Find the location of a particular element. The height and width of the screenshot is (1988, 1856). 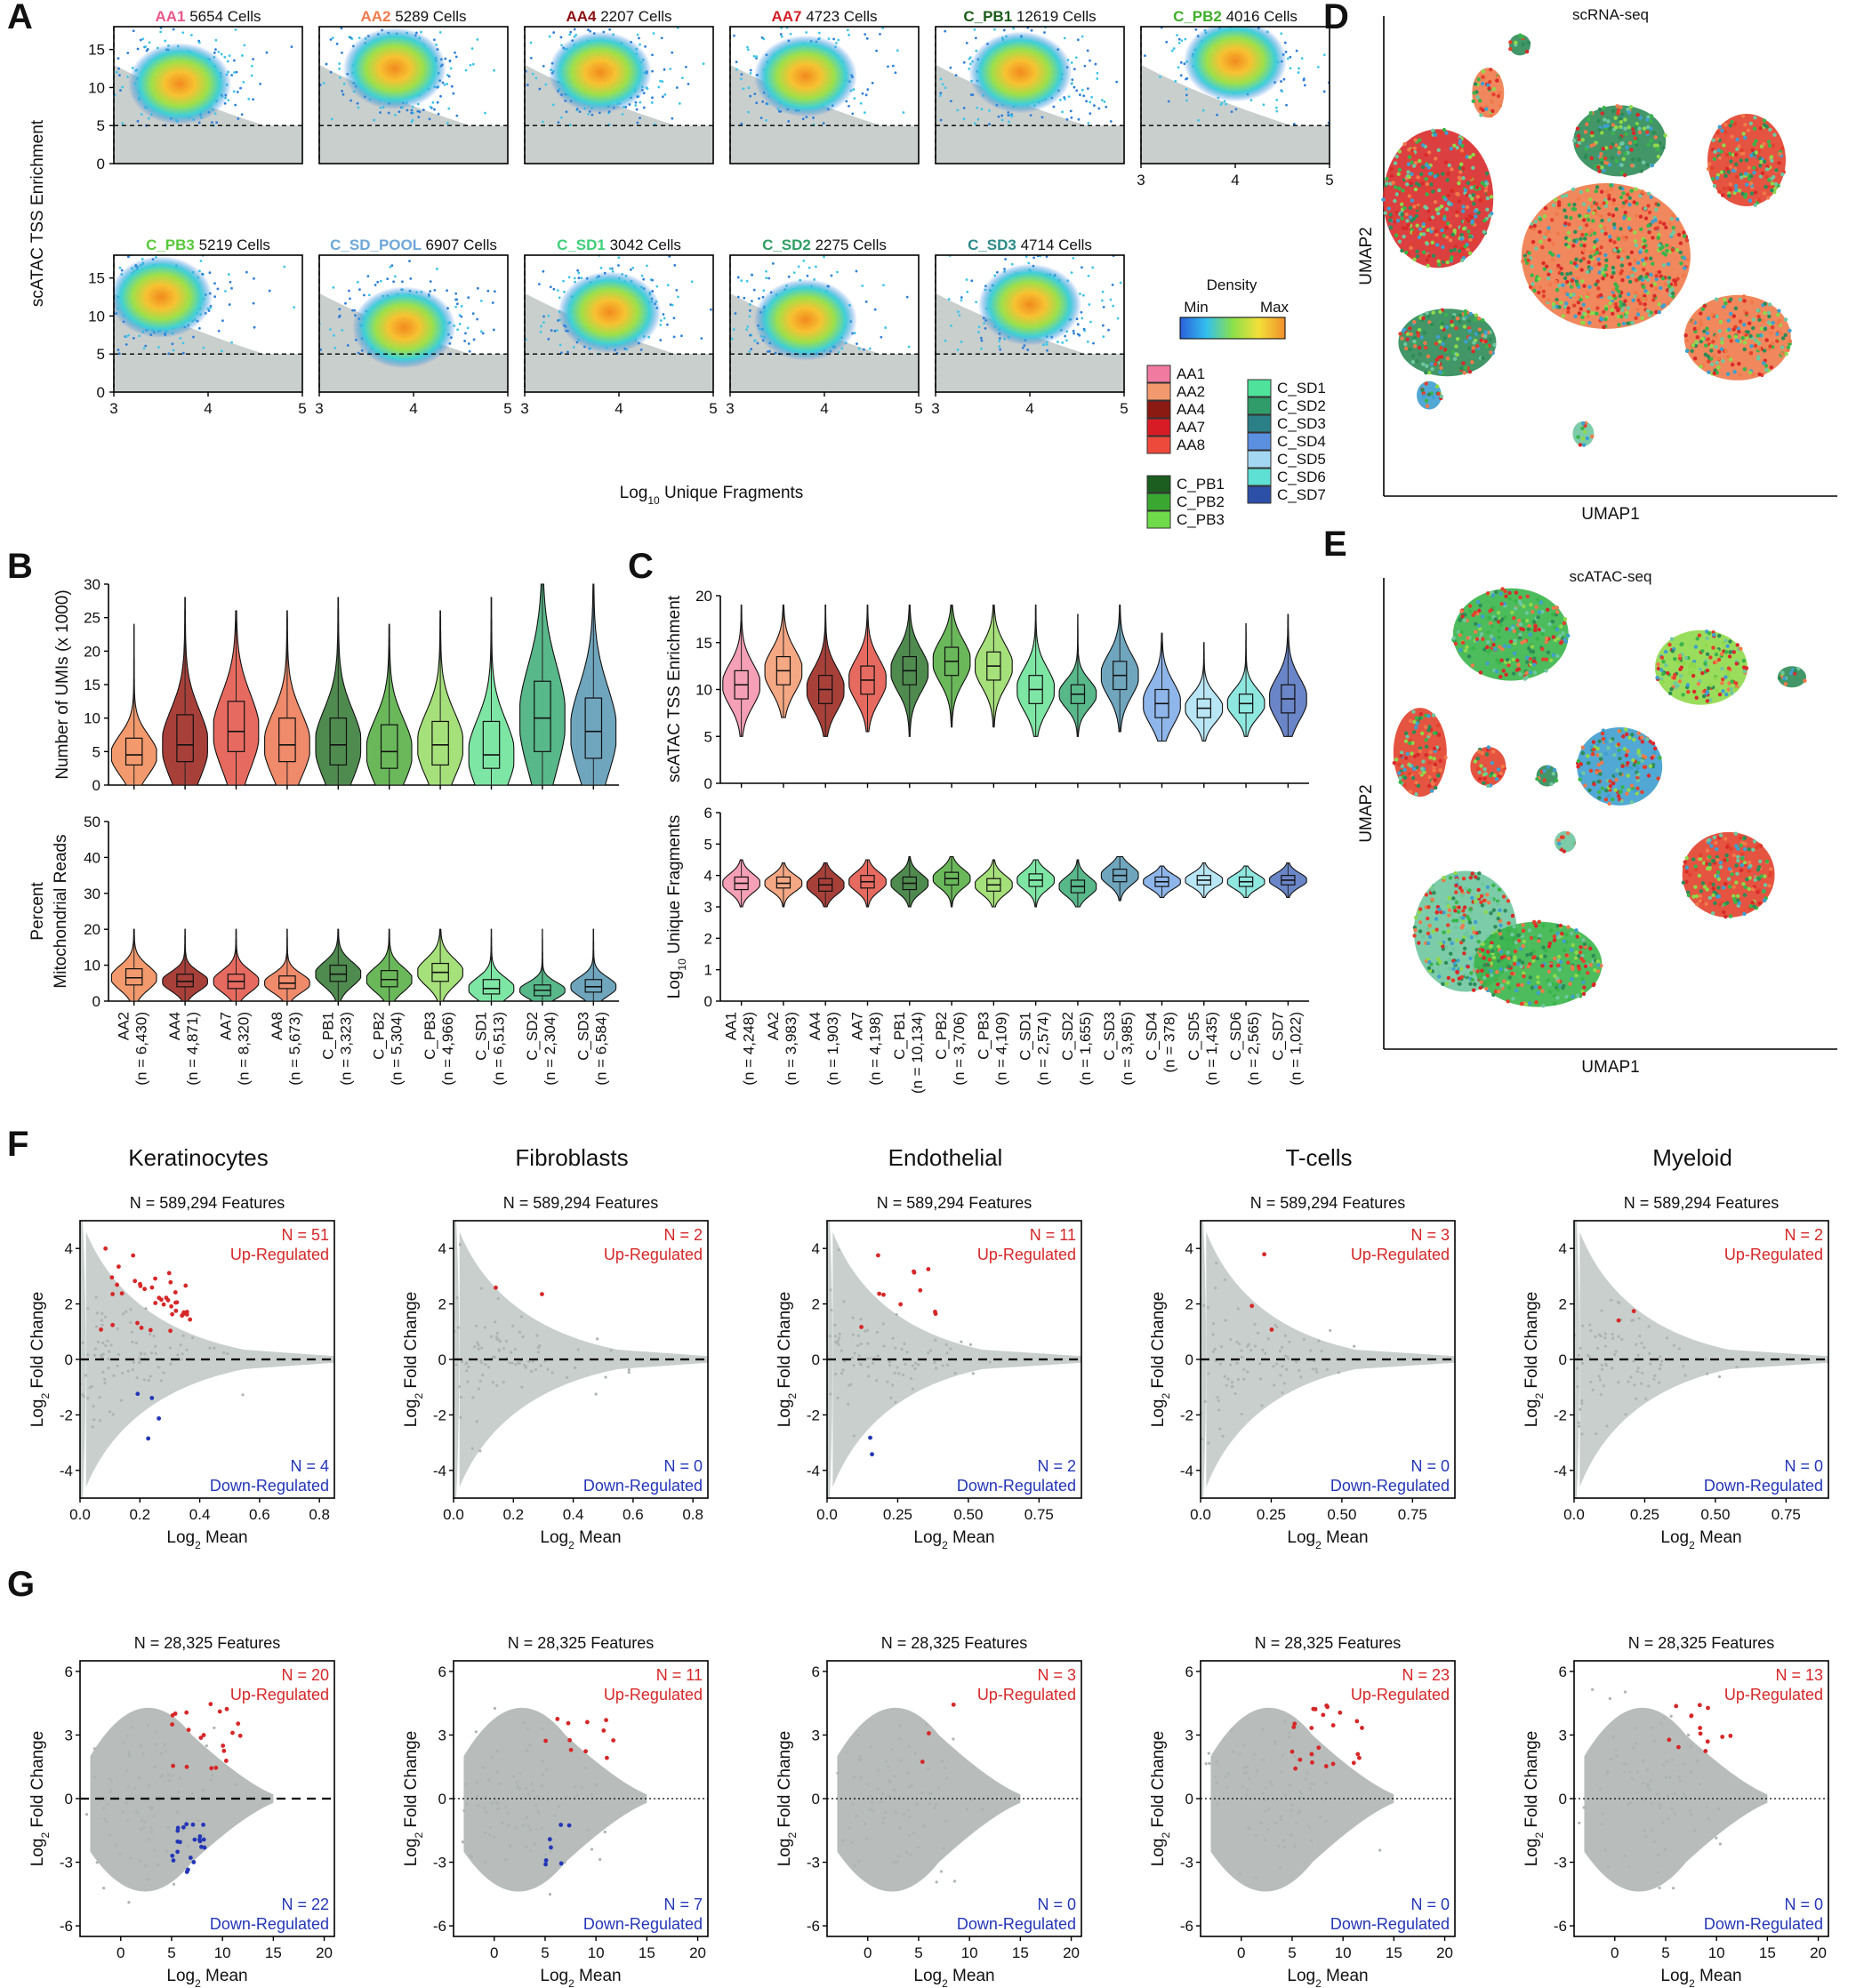

count-label: (n = 1,435) is located at coordinates (1212, 1049).